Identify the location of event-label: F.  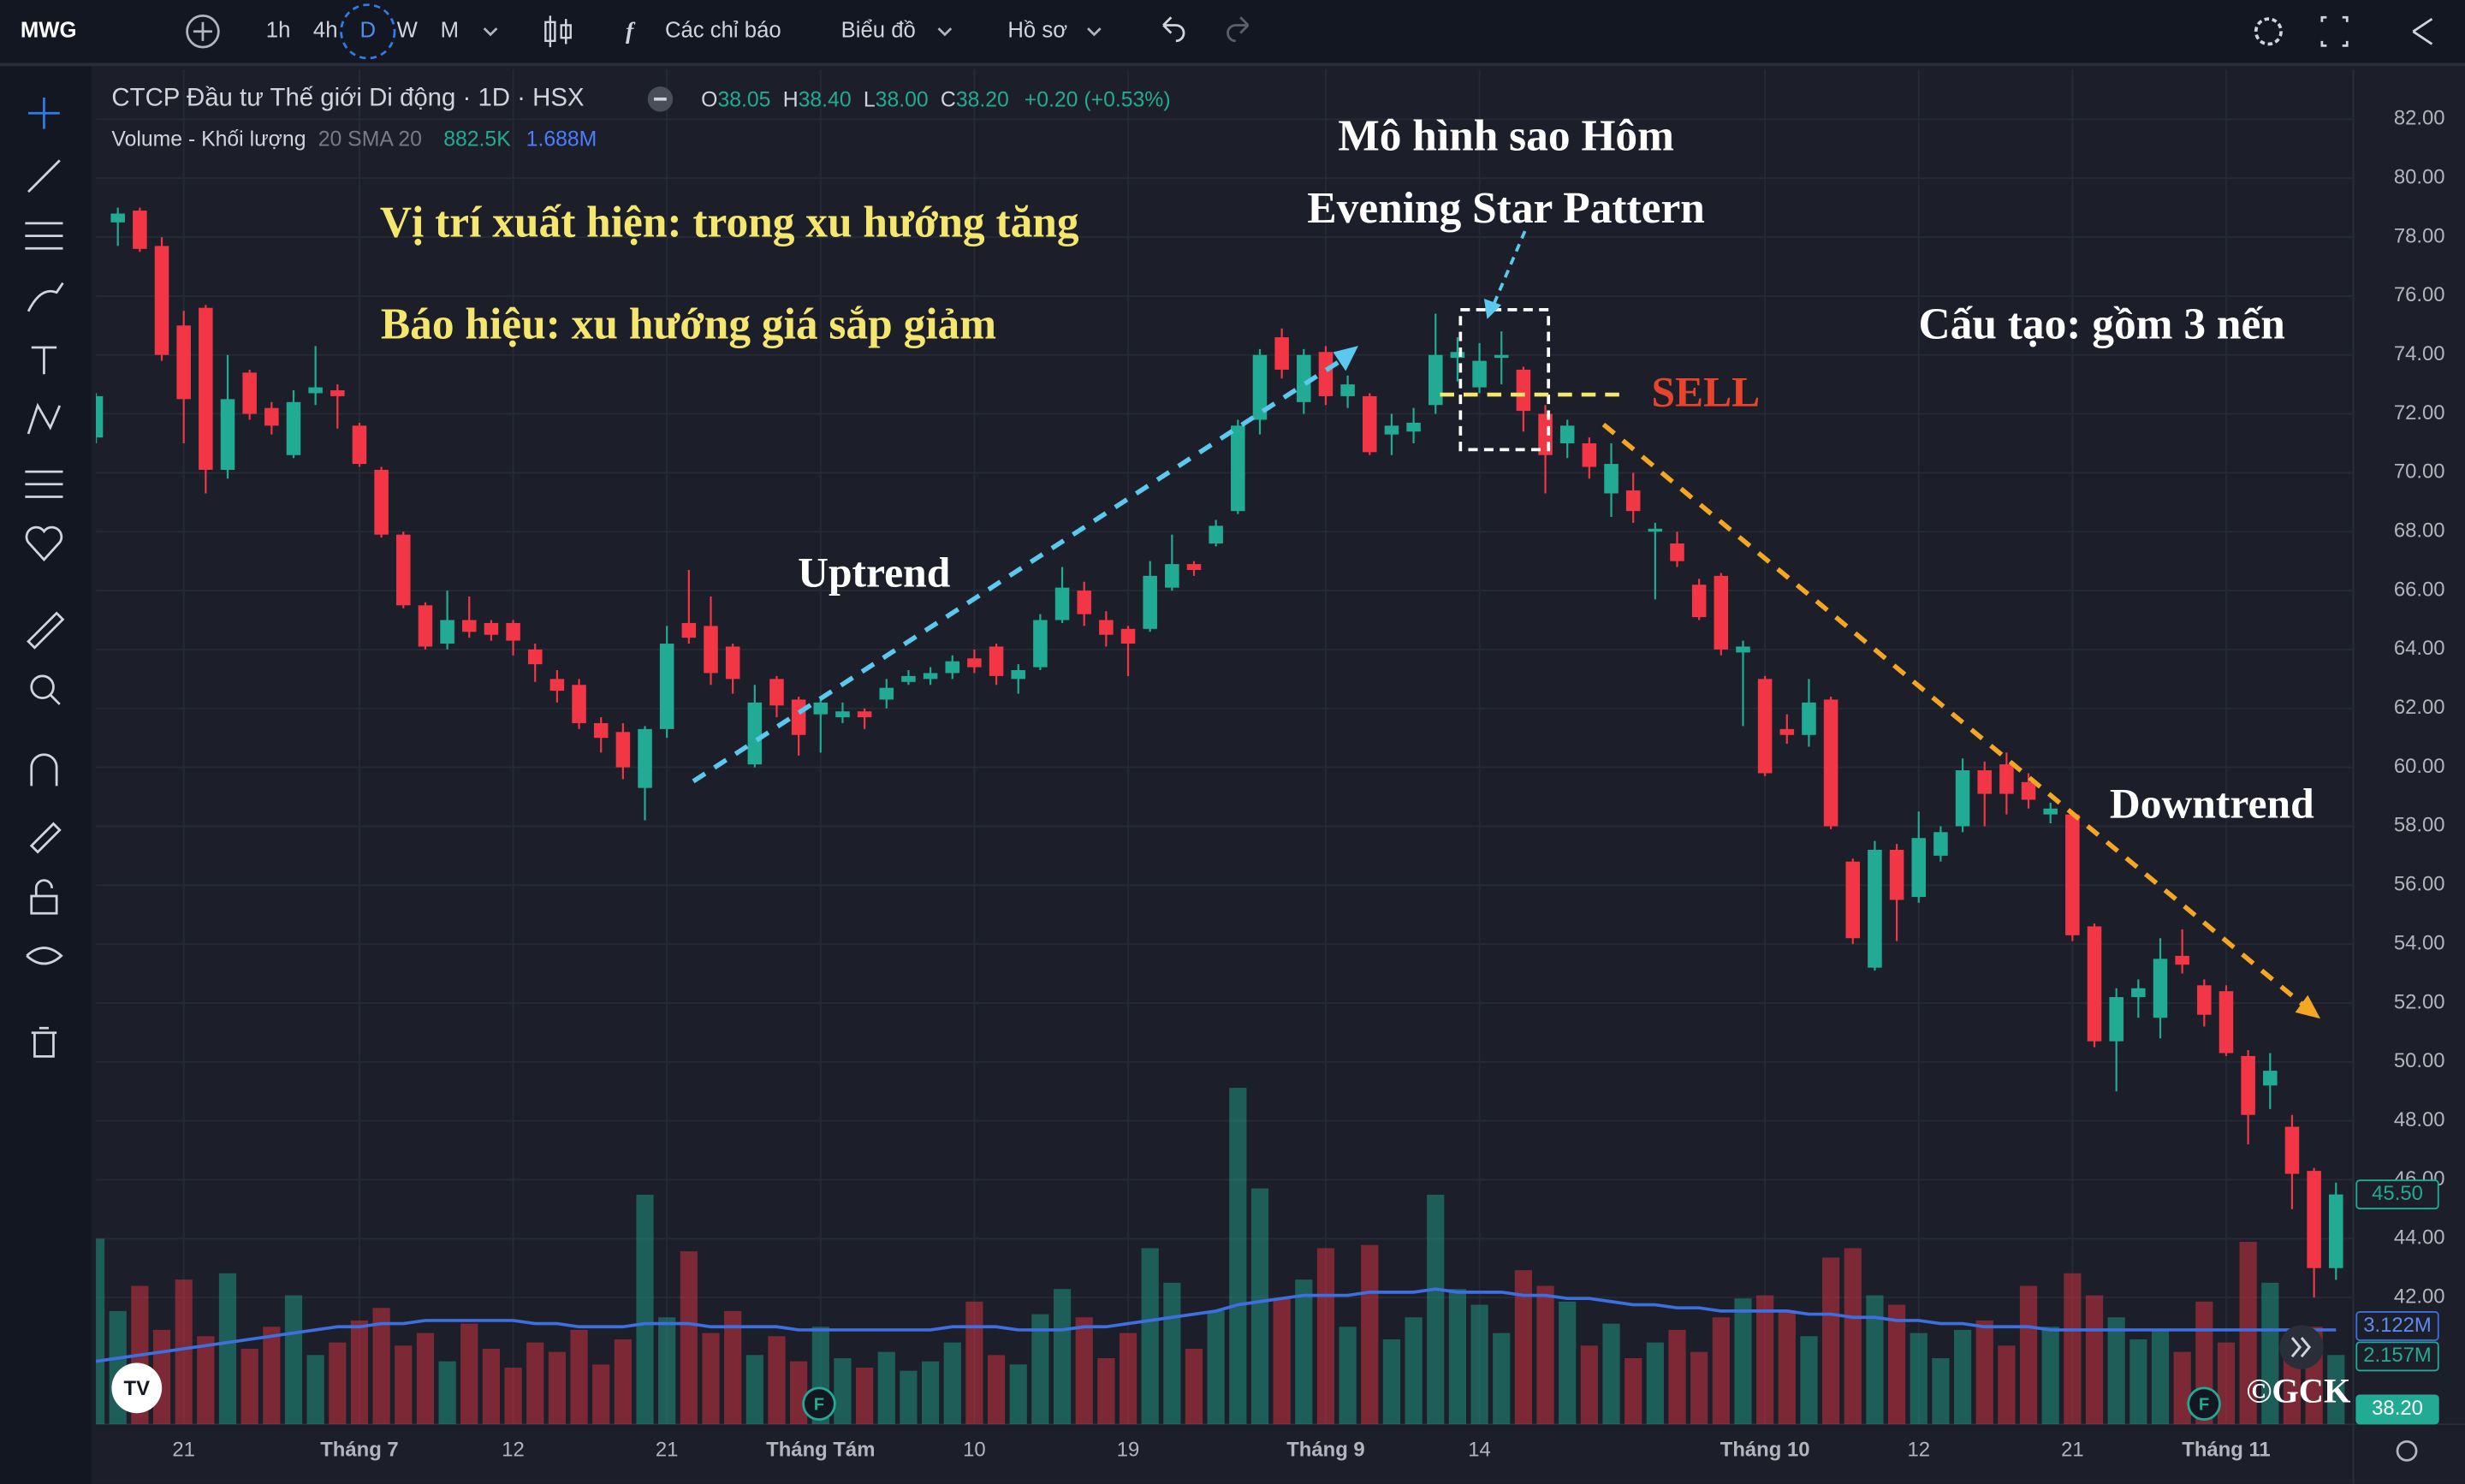
(2204, 1405).